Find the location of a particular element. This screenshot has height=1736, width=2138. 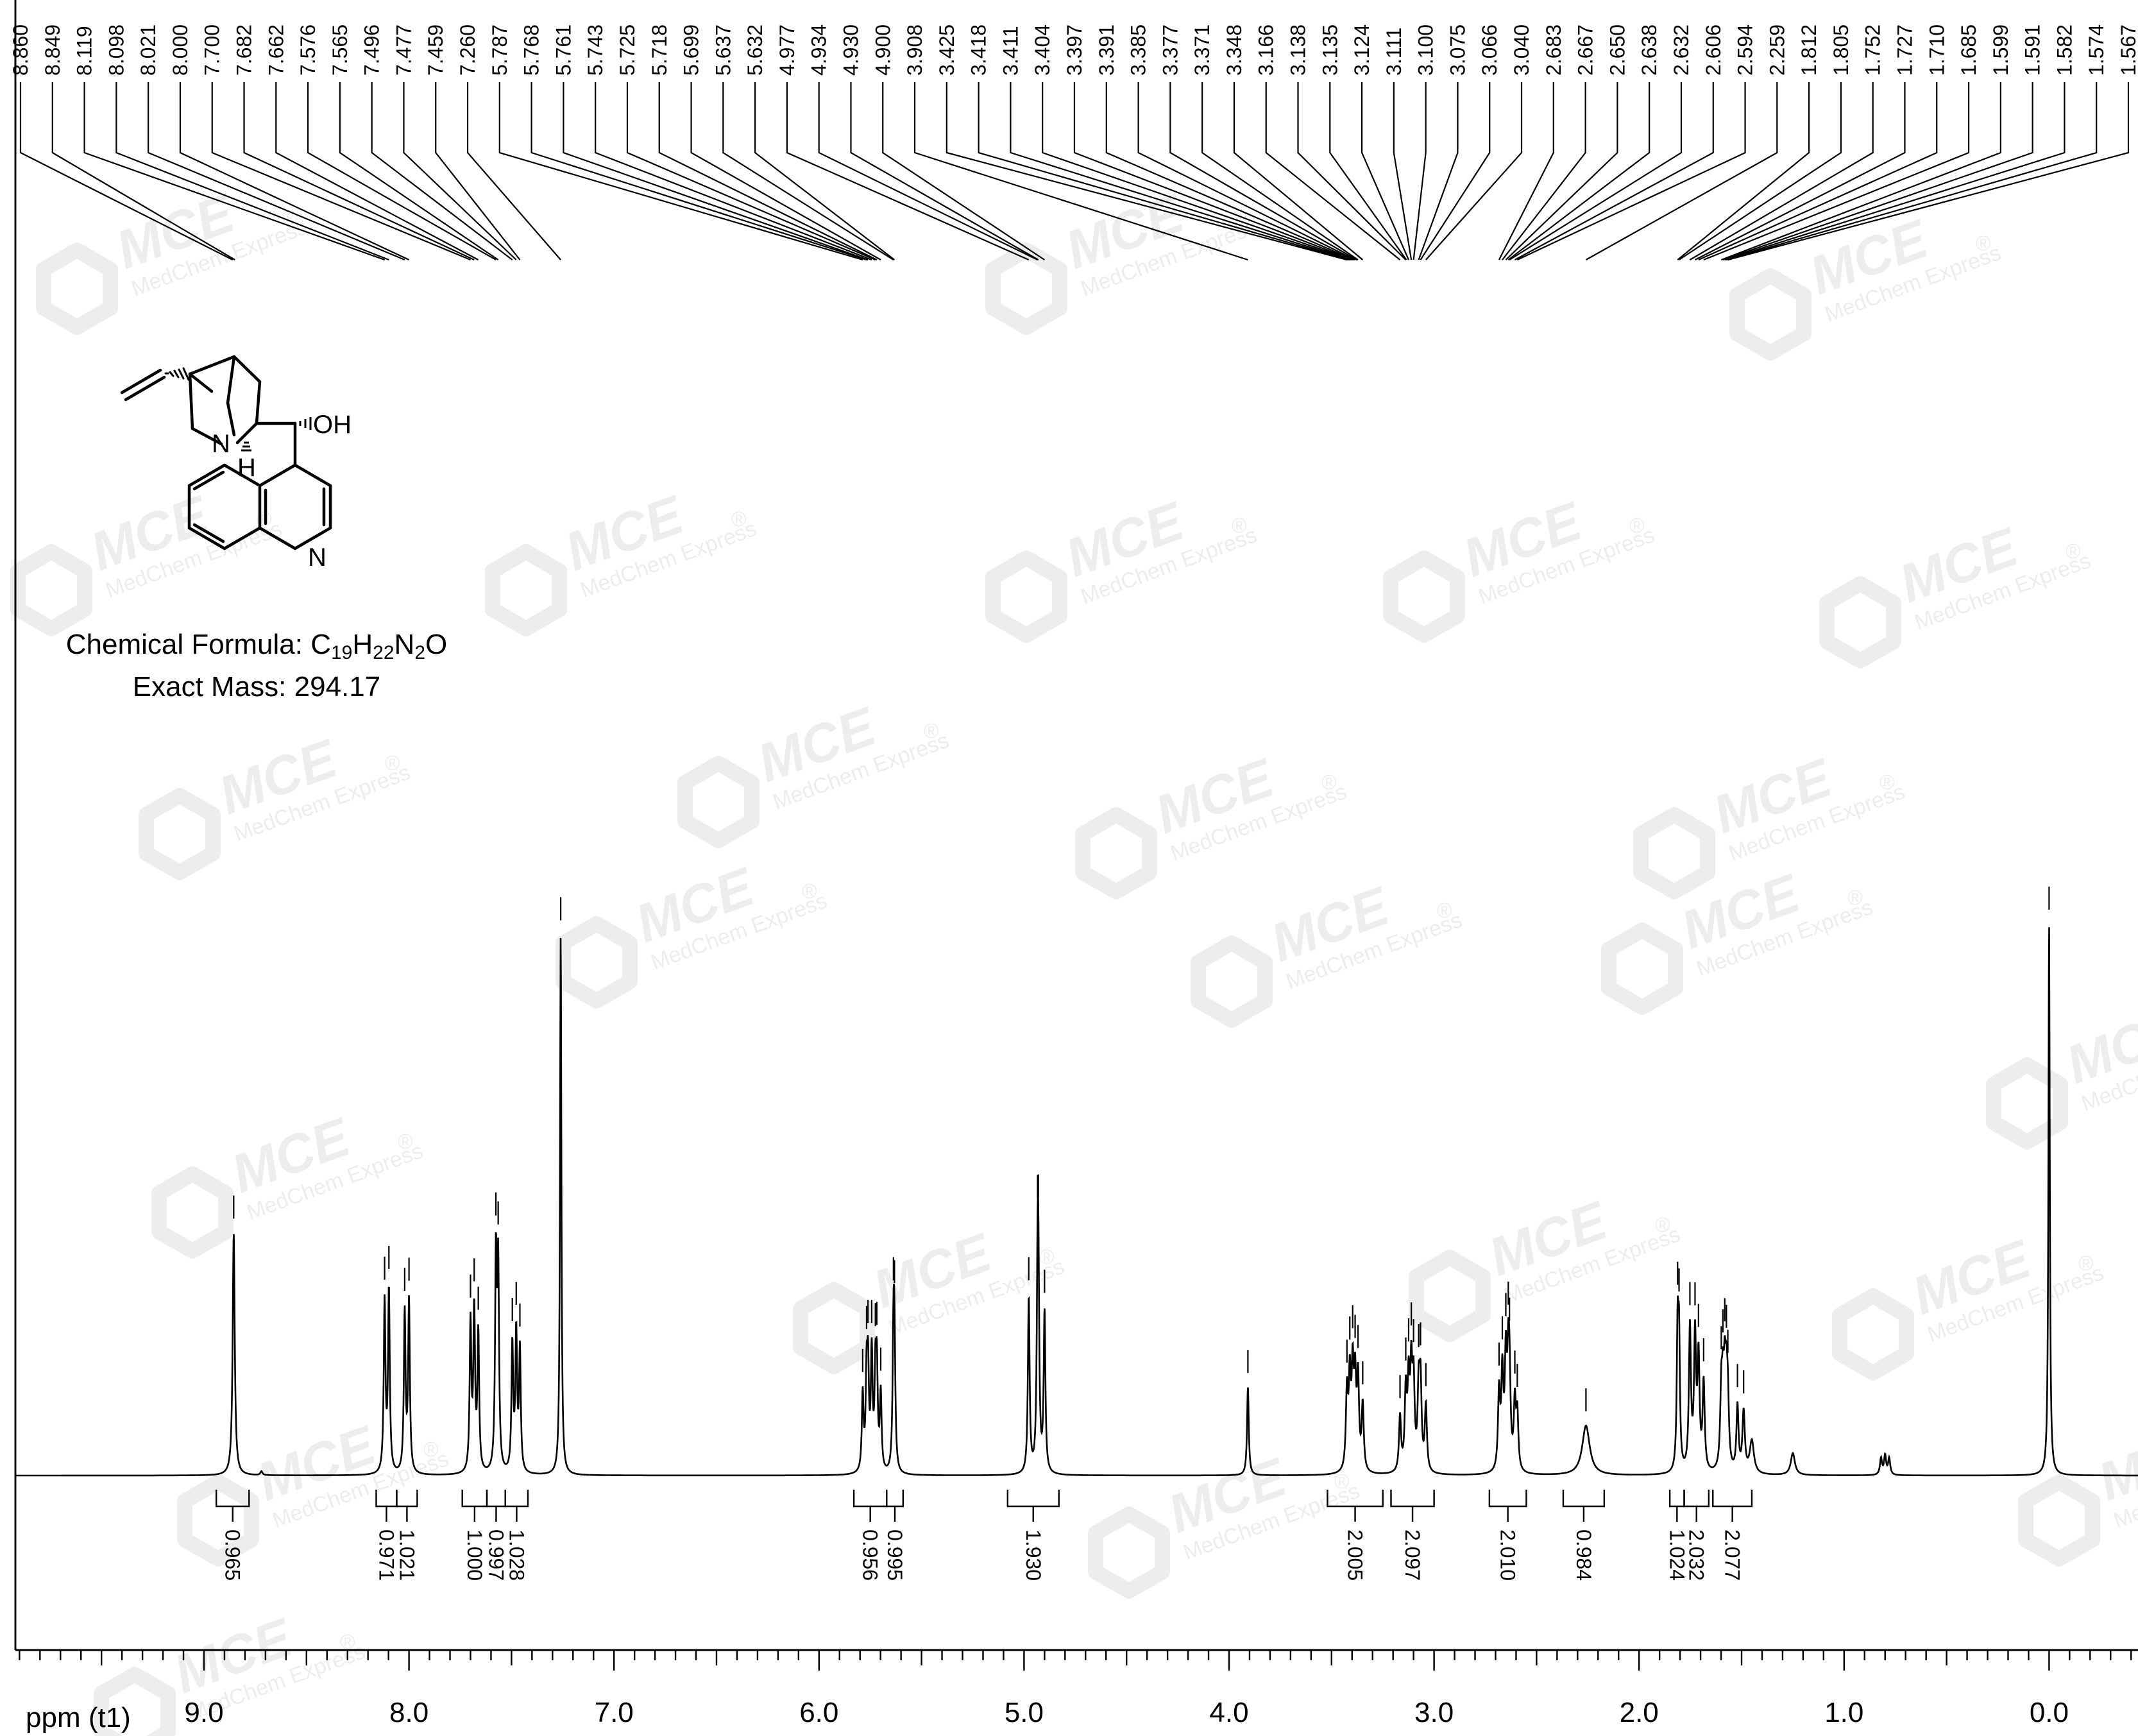

peak-shift-label: 7.459 is located at coordinates (435, 50).